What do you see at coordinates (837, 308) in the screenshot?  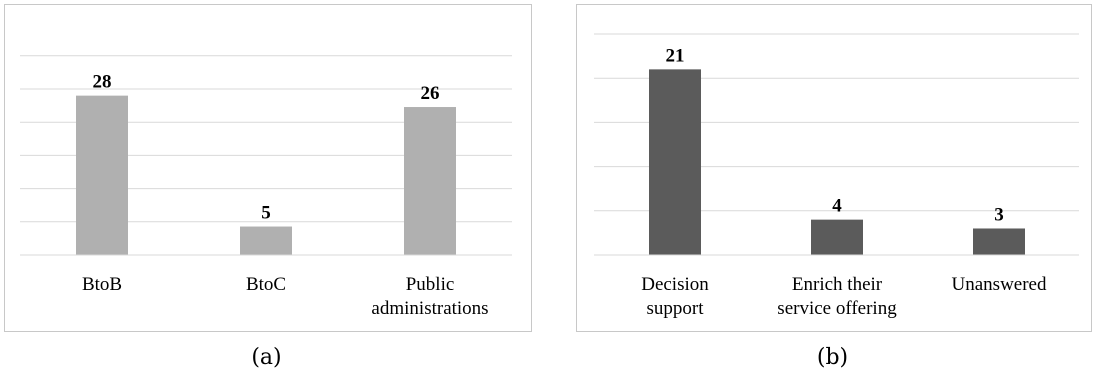 I see `chart-b-category-line: service offering` at bounding box center [837, 308].